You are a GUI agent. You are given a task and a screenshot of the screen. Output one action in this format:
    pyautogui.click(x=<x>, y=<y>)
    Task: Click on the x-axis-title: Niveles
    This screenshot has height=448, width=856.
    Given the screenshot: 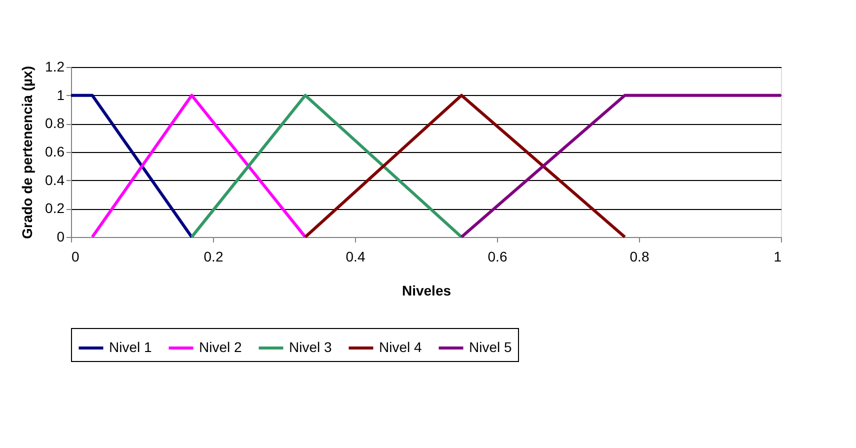 What is the action you would take?
    pyautogui.click(x=427, y=290)
    